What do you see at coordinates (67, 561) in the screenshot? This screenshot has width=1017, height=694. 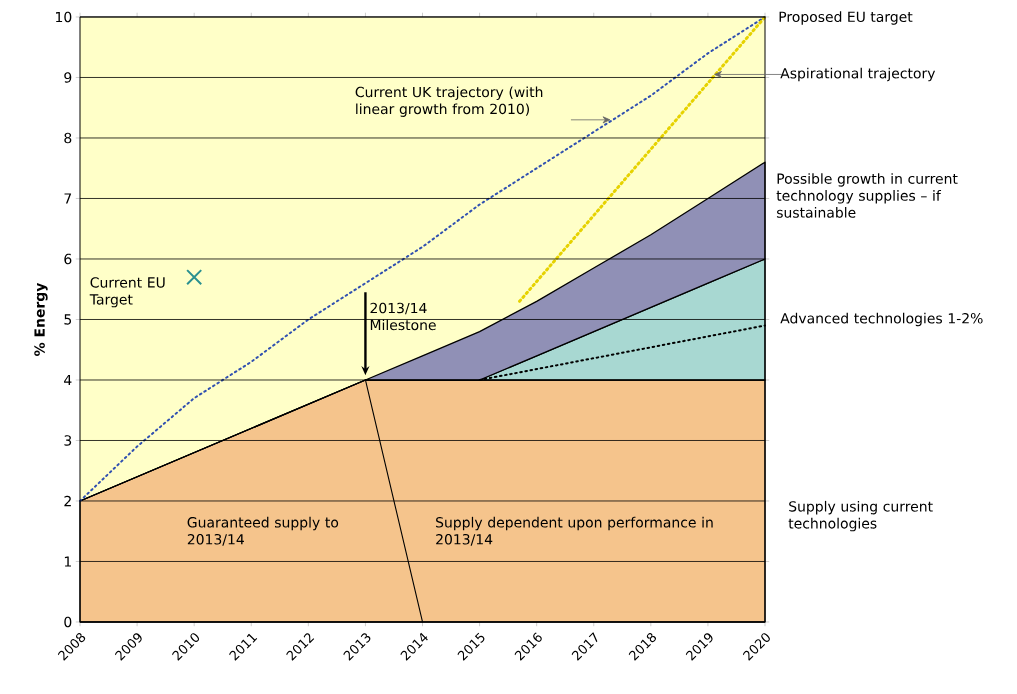 I see `y-tick-label: 1` at bounding box center [67, 561].